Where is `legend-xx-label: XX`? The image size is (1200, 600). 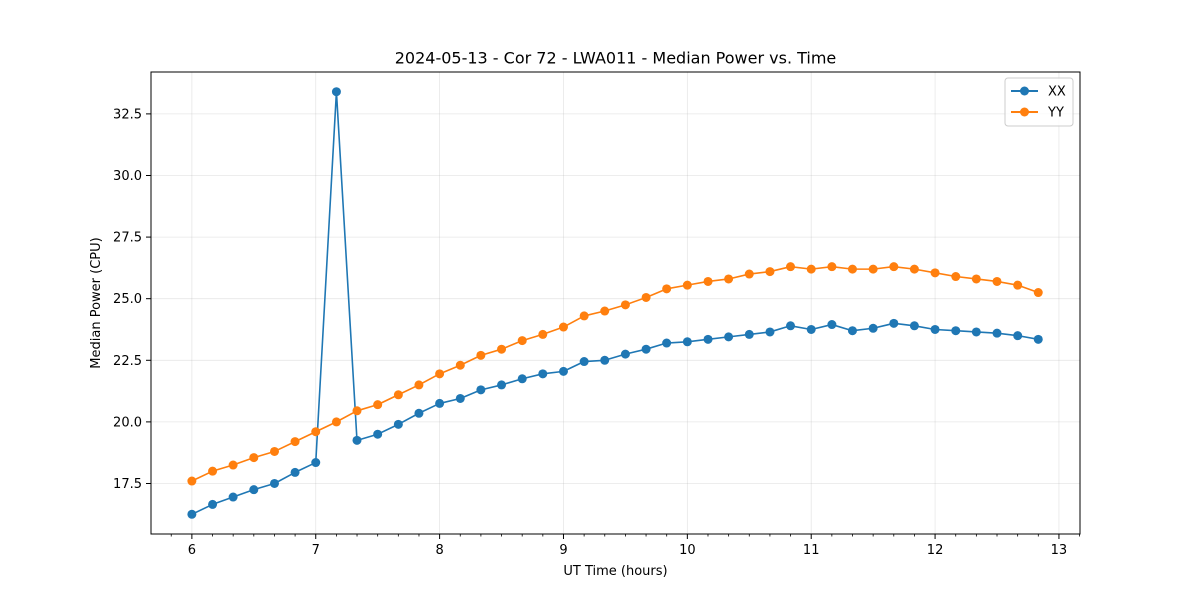 legend-xx-label: XX is located at coordinates (1057, 92).